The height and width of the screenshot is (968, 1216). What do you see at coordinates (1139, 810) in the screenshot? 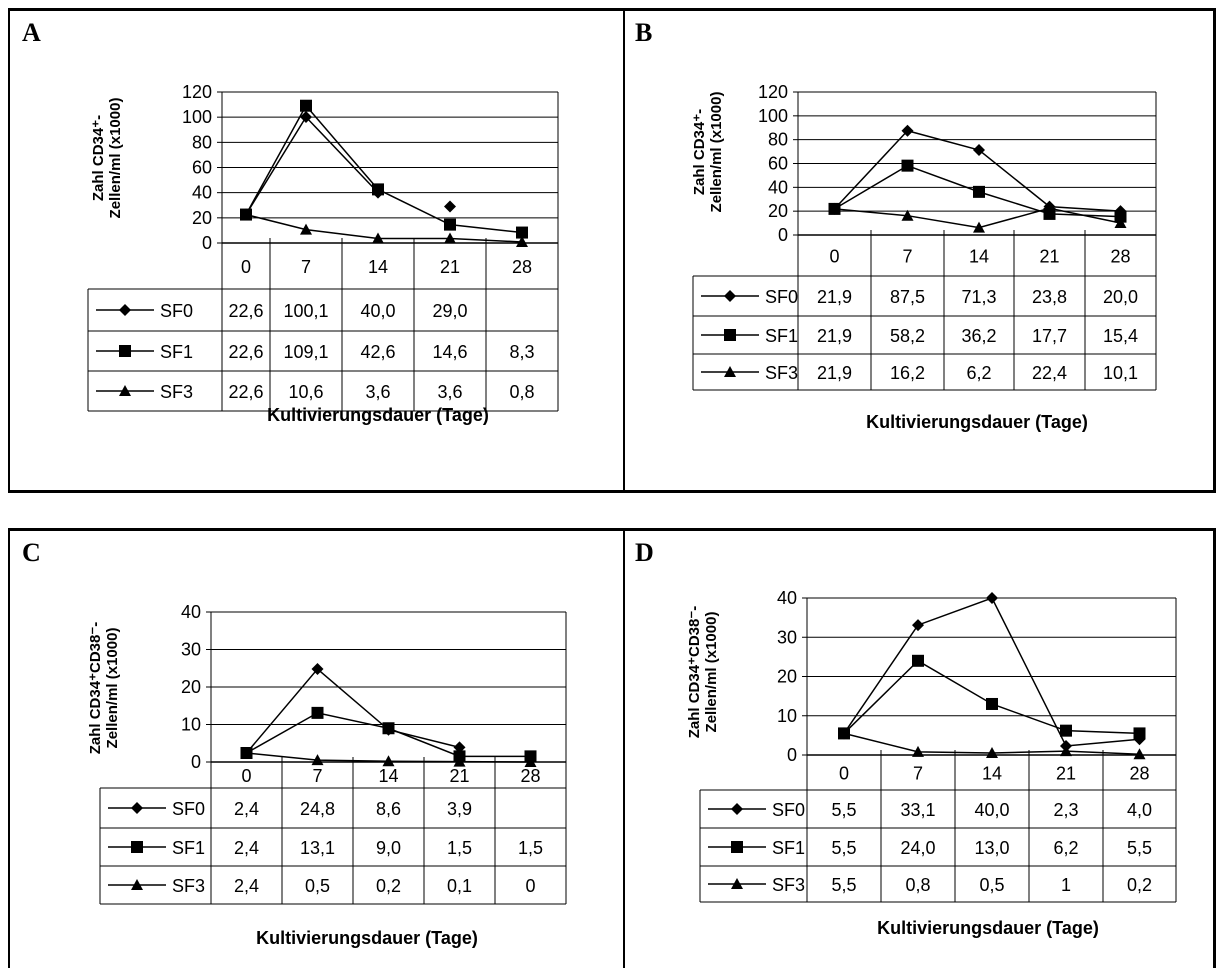
I see `data-label: 4,0` at bounding box center [1139, 810].